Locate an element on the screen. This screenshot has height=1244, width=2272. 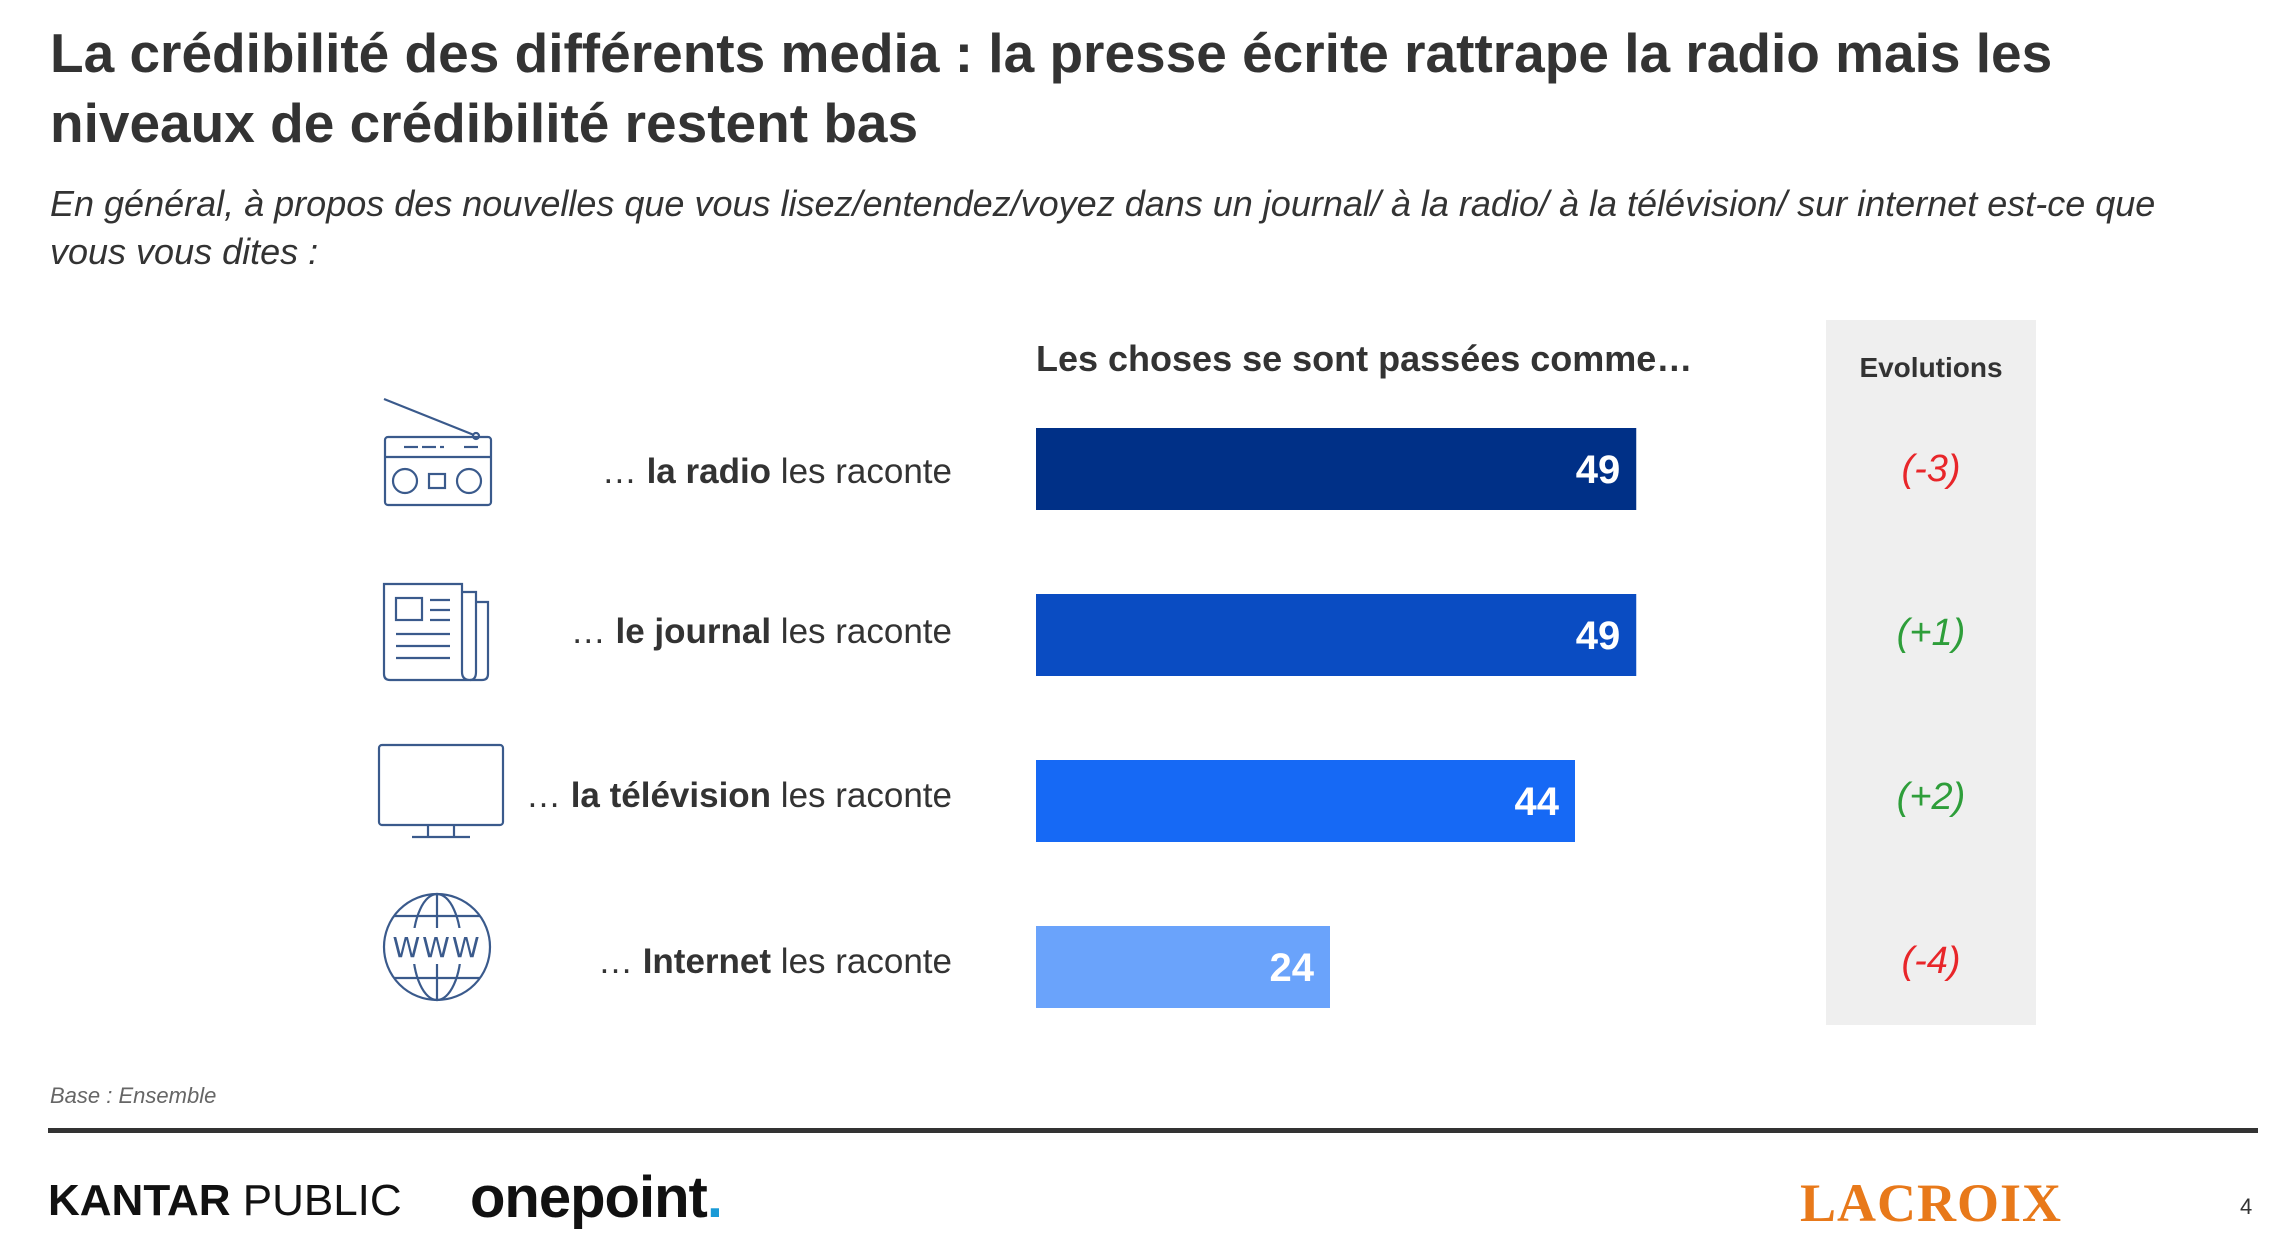
row-label-bold: la télévision is located at coordinates (671, 795).